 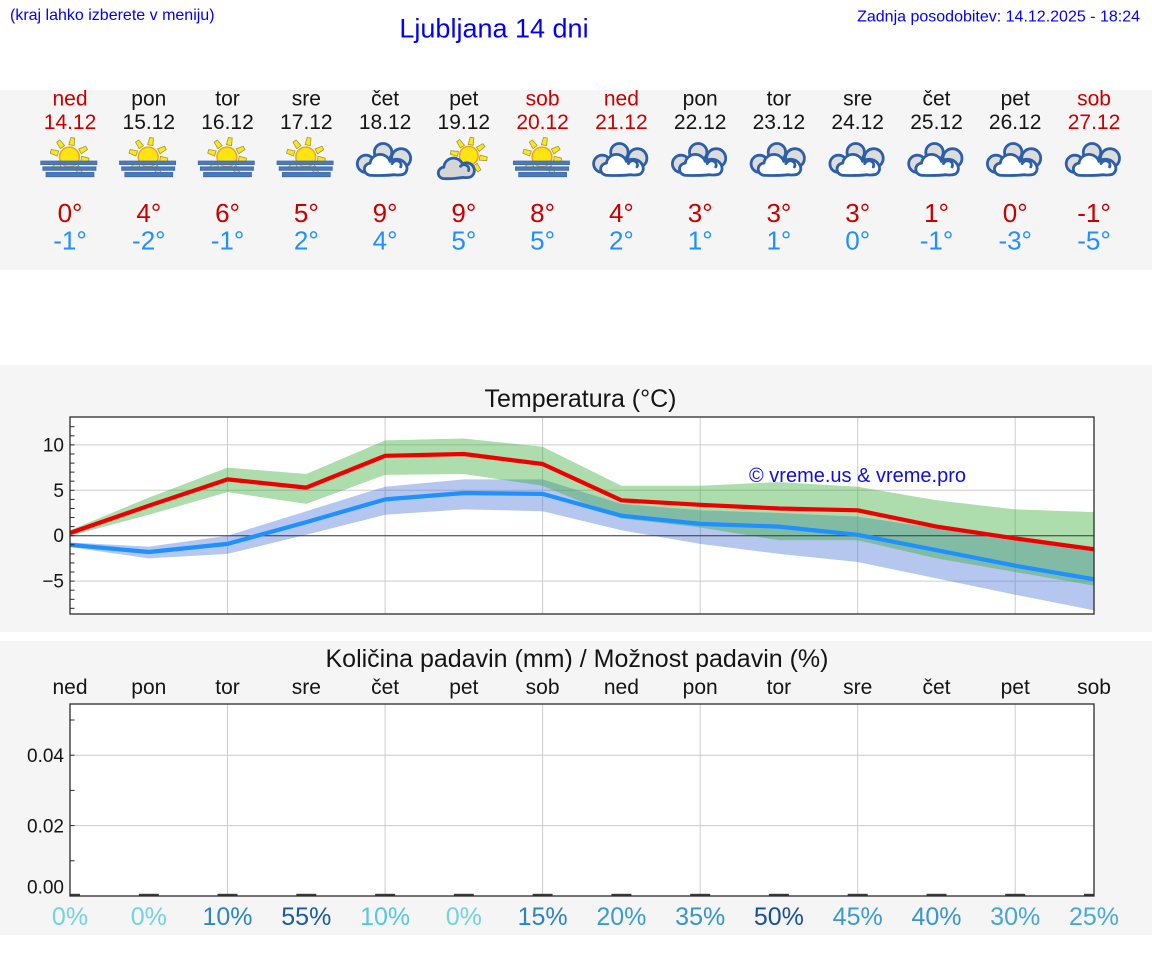 I want to click on svg-text: 25.12, so click(x=936, y=122).